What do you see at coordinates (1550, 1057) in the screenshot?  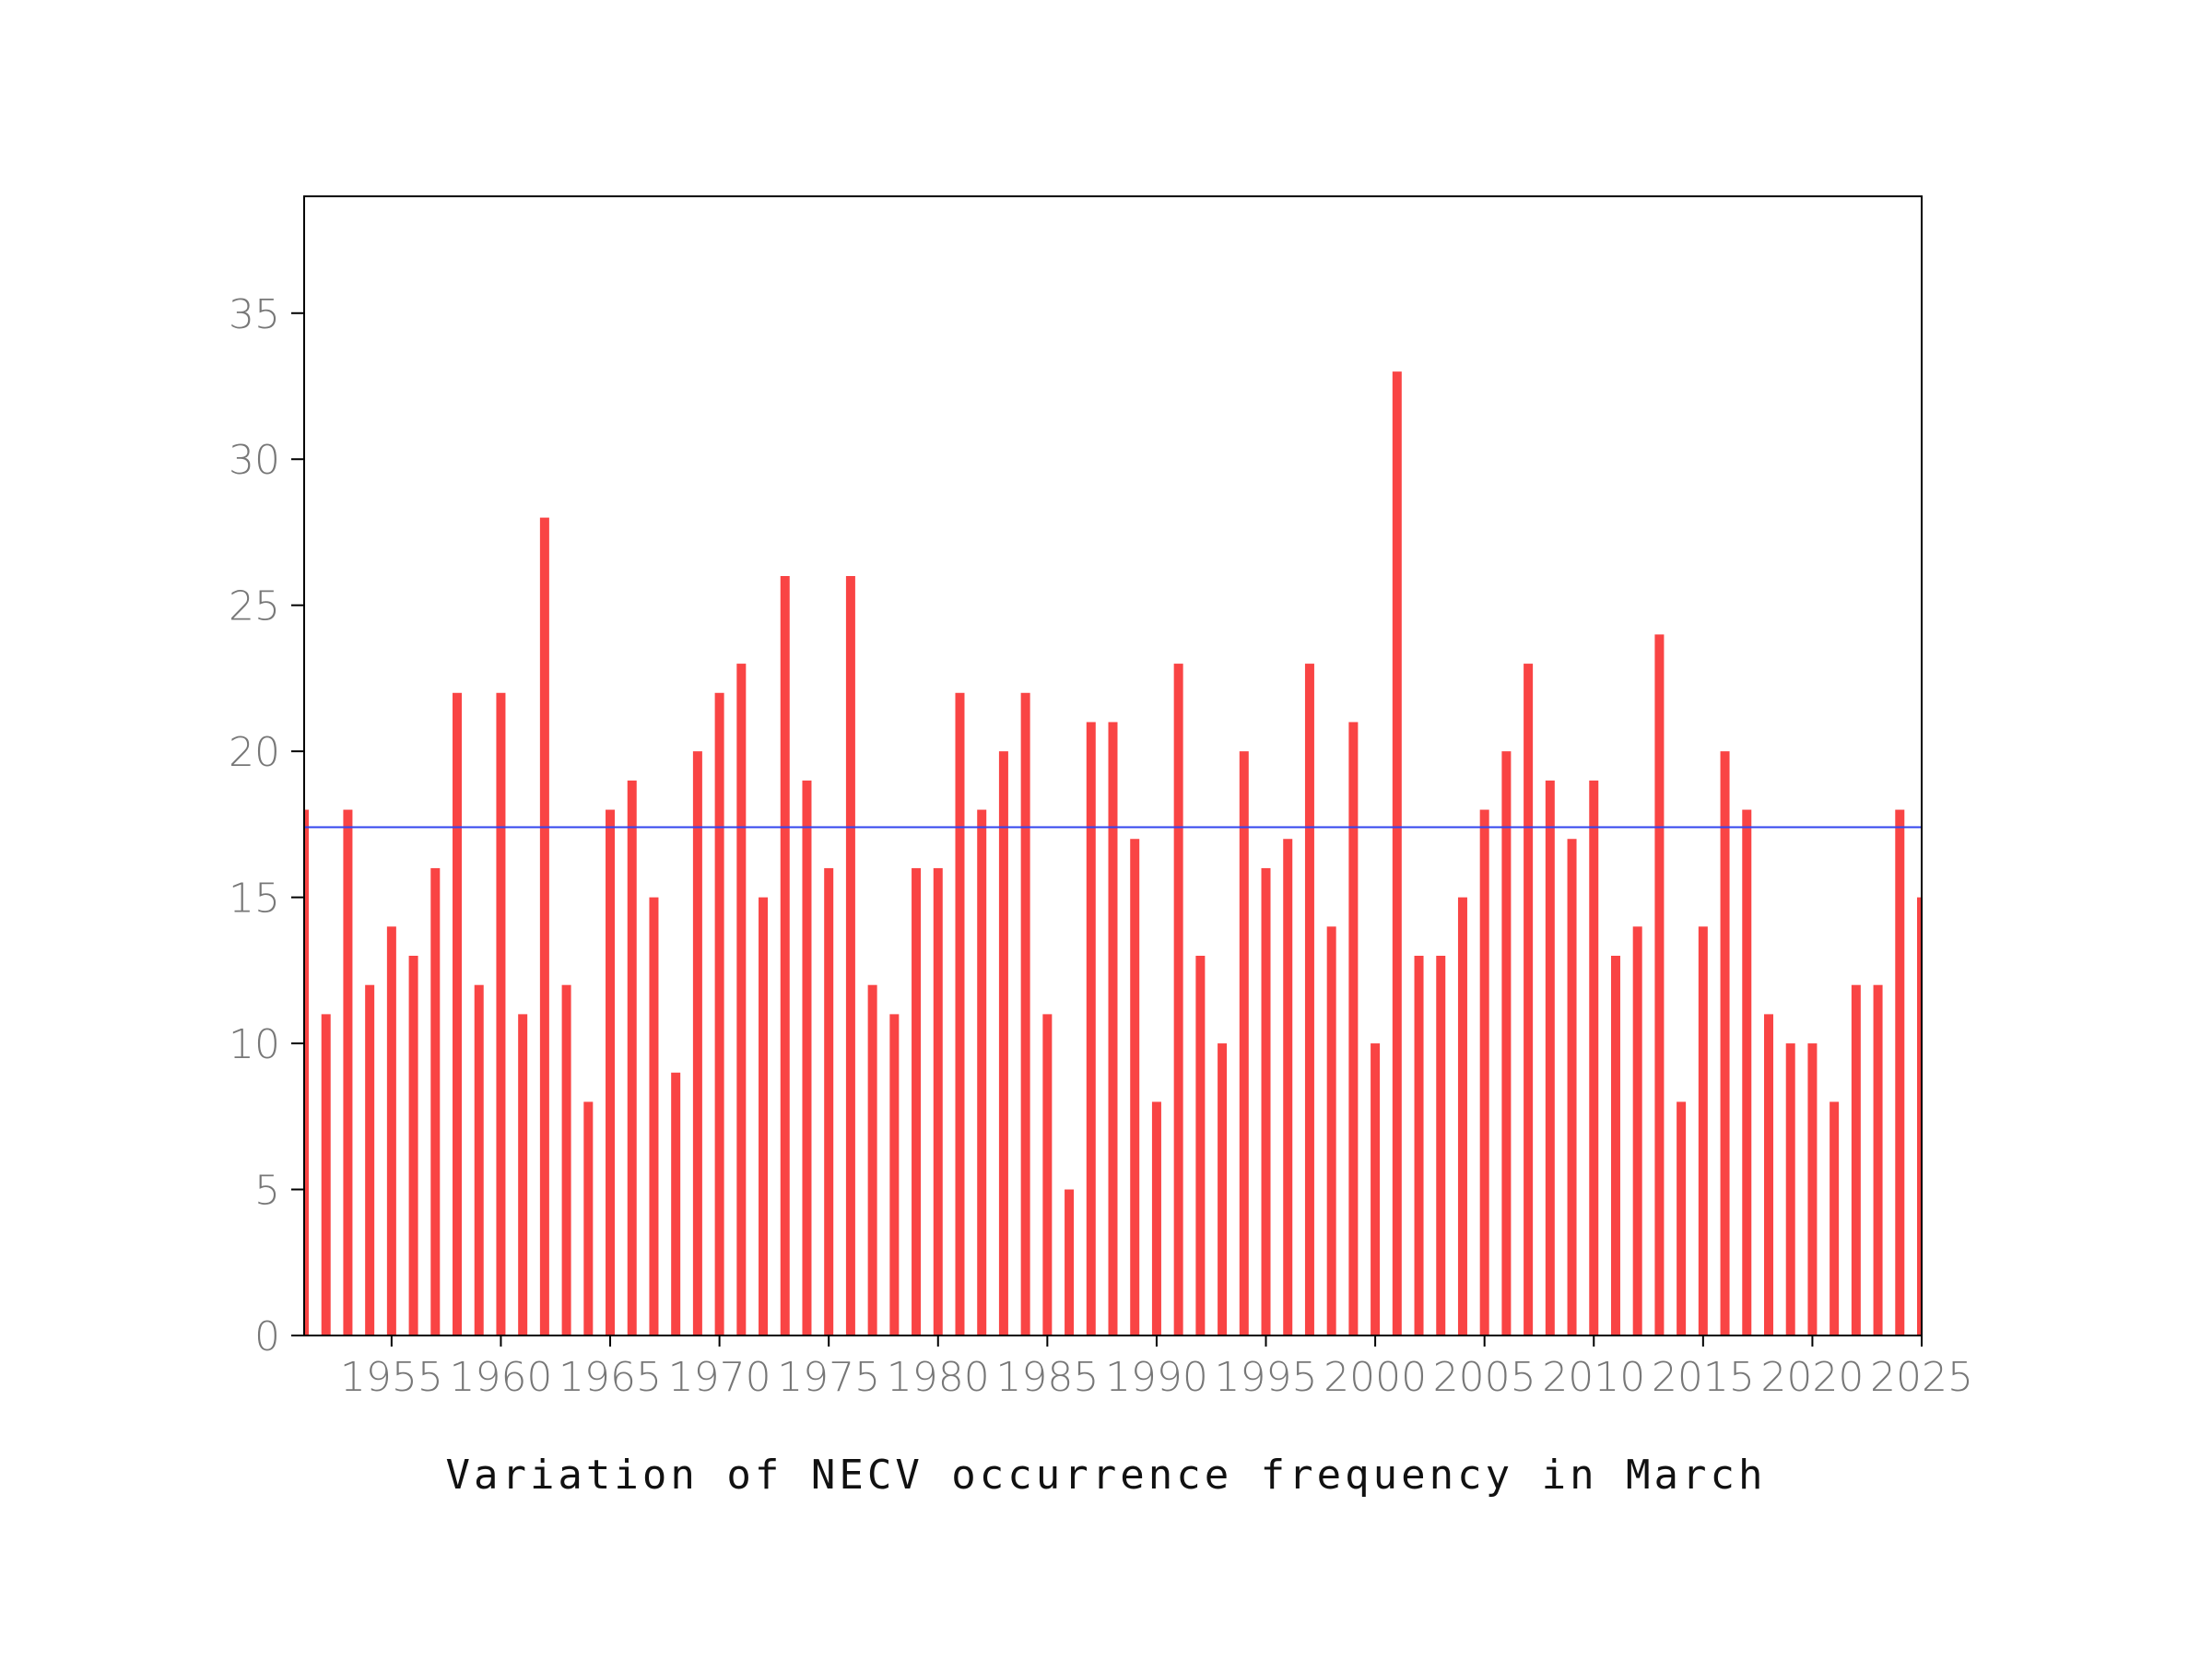 I see `bar-2008` at bounding box center [1550, 1057].